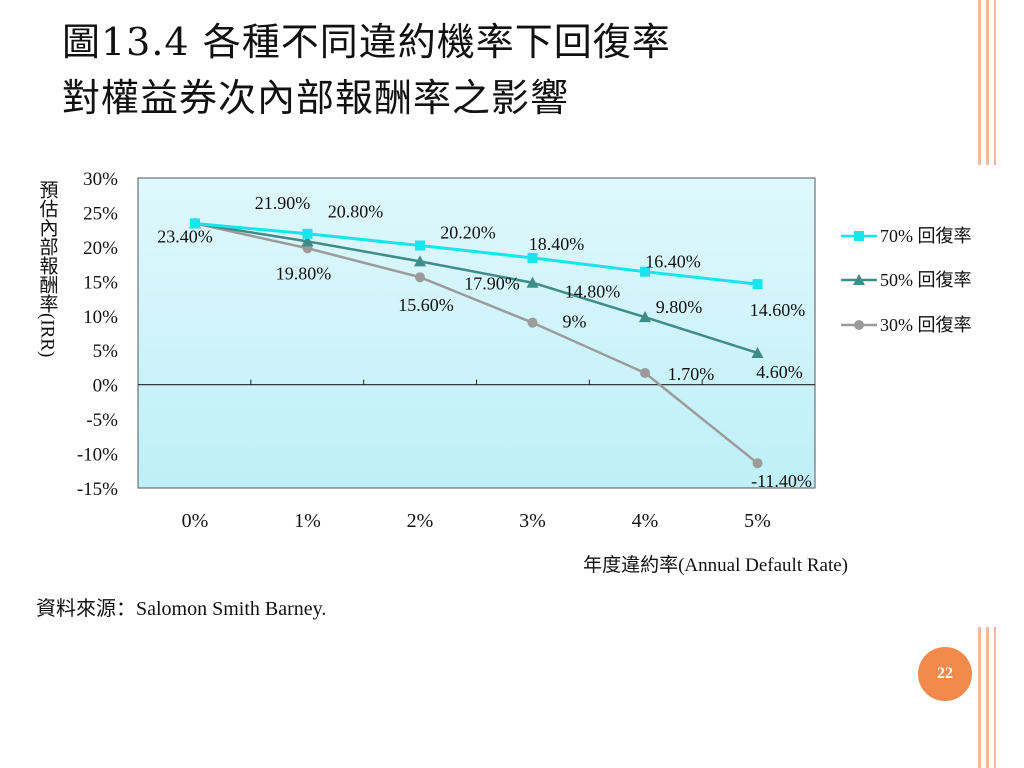  What do you see at coordinates (926, 325) in the screenshot?
I see `legend-label: 30% 回復率` at bounding box center [926, 325].